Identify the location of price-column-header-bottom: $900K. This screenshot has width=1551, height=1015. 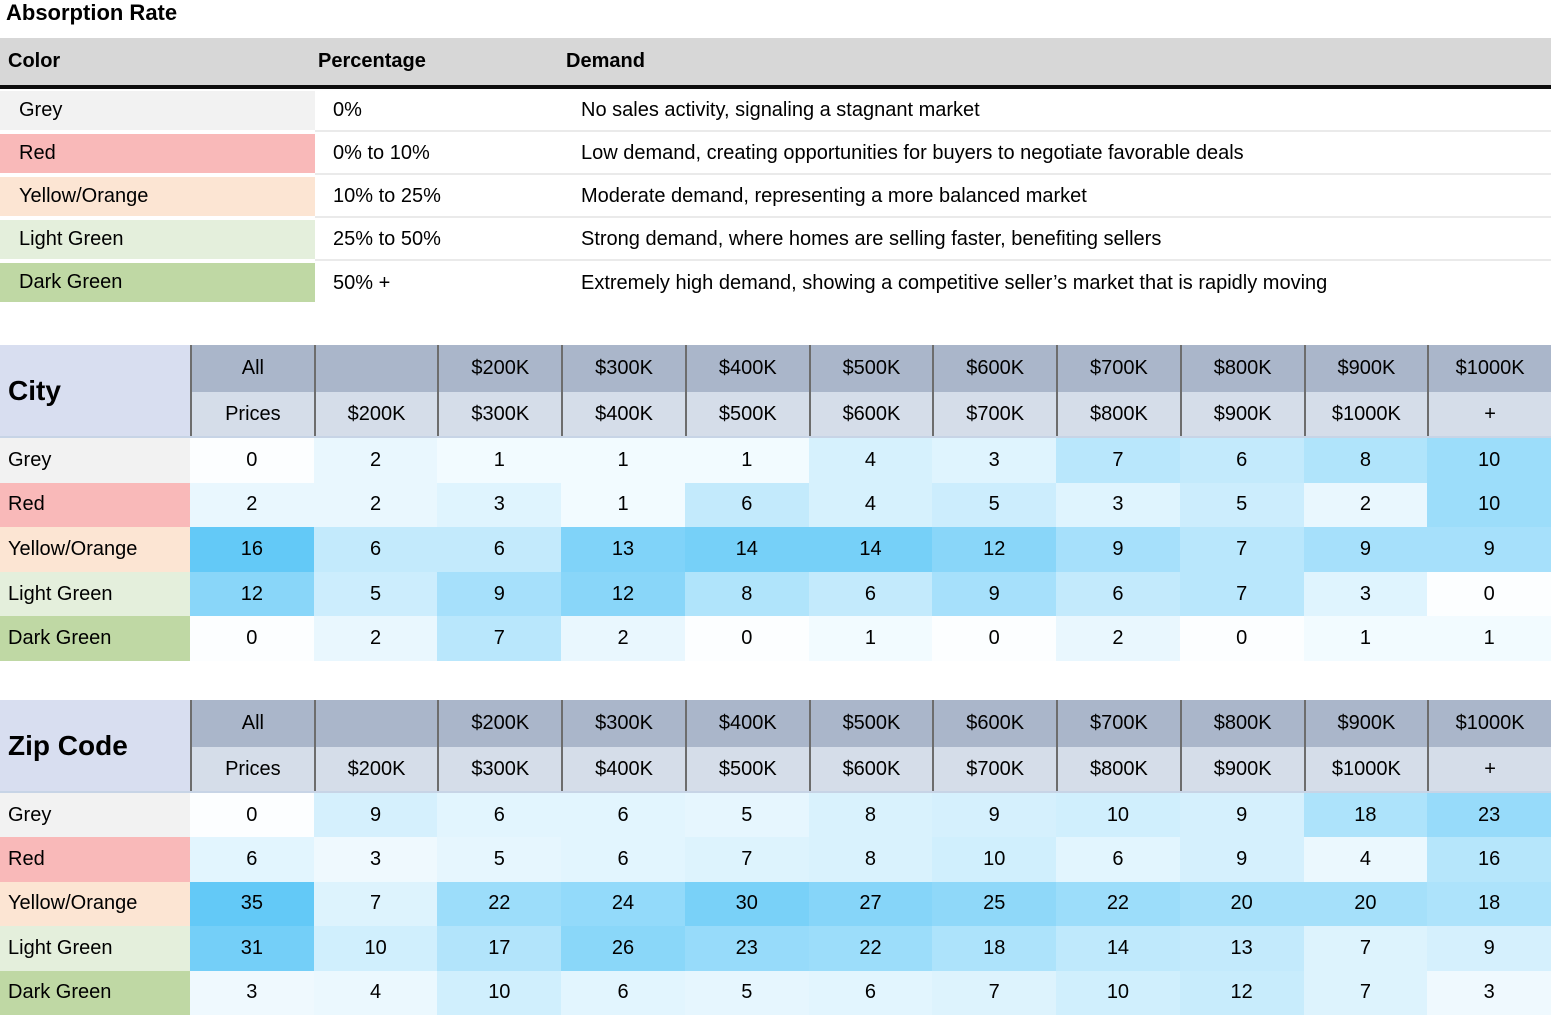
(1241, 769).